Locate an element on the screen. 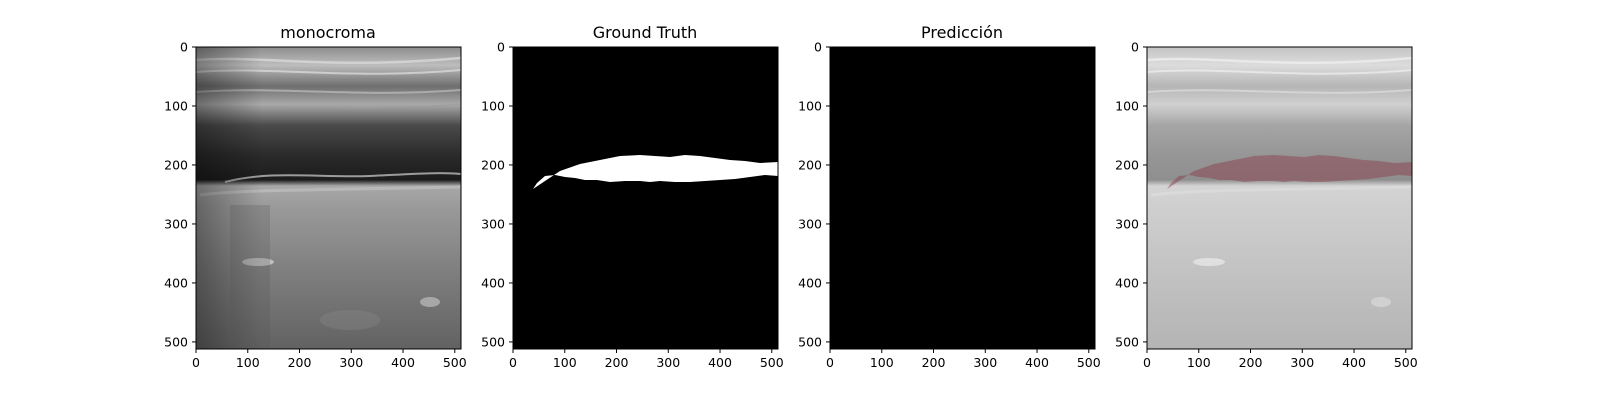 This screenshot has height=400, width=1600. panel-ground-truth: Ground Truth is located at coordinates (645, 186).